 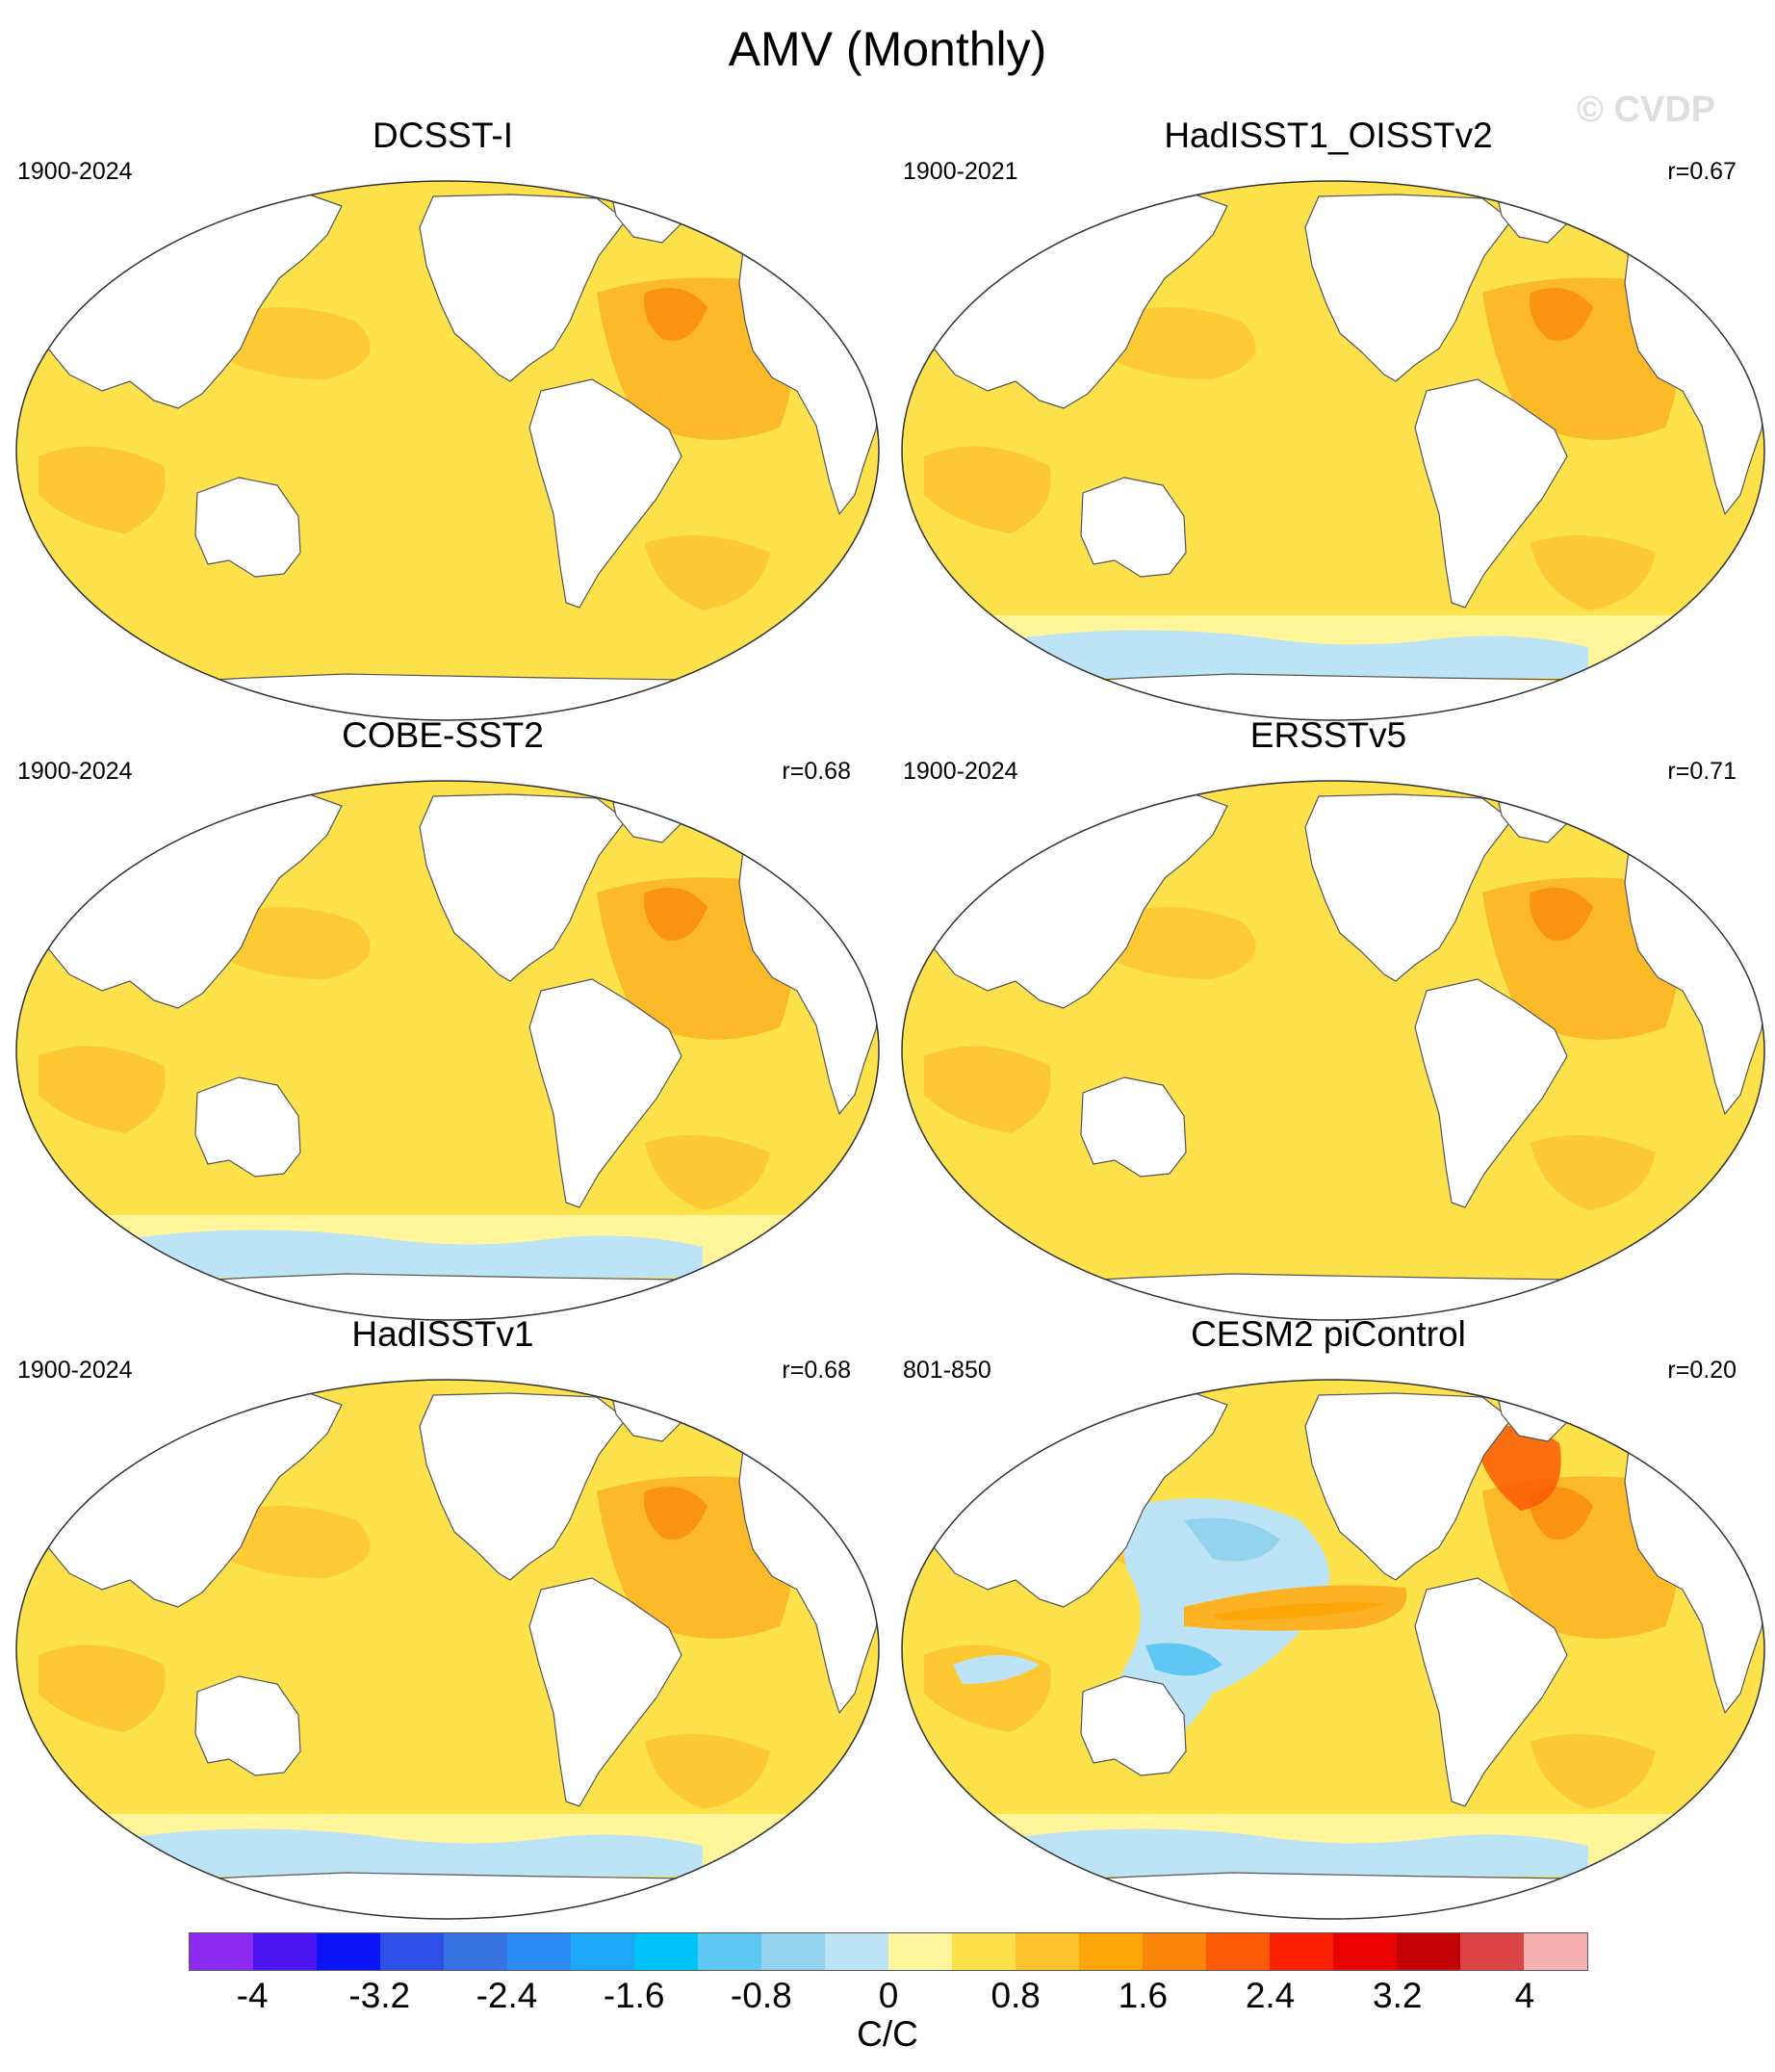 I want to click on map-panel-dcsst-i: DCSST-I 1900-2024, so click(x=443, y=424).